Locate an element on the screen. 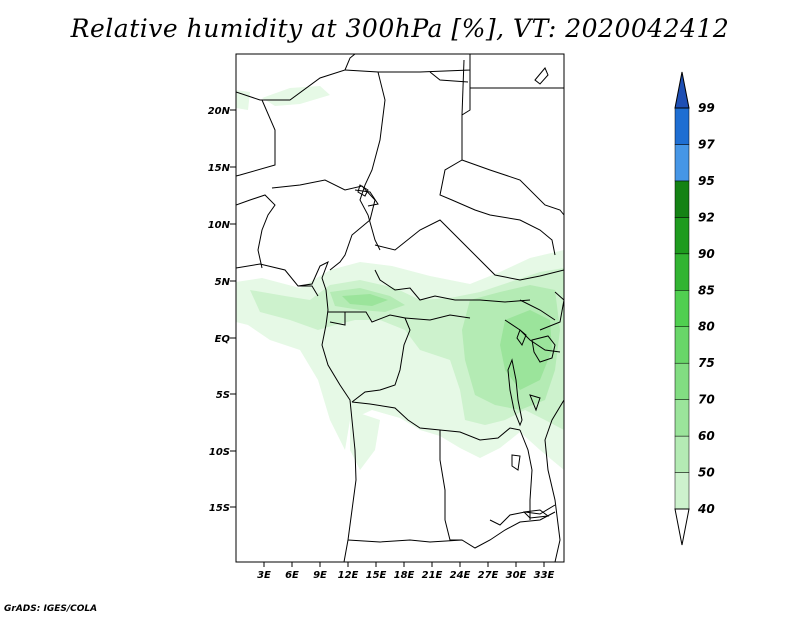 This screenshot has width=800, height=618. lat-label: 10S is located at coordinates (219, 452).